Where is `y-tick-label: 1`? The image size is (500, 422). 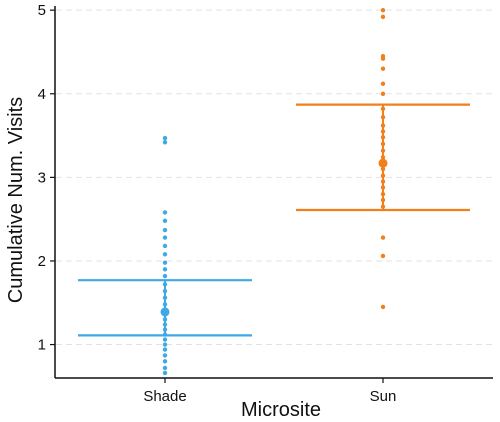 y-tick-label: 1 is located at coordinates (42, 345).